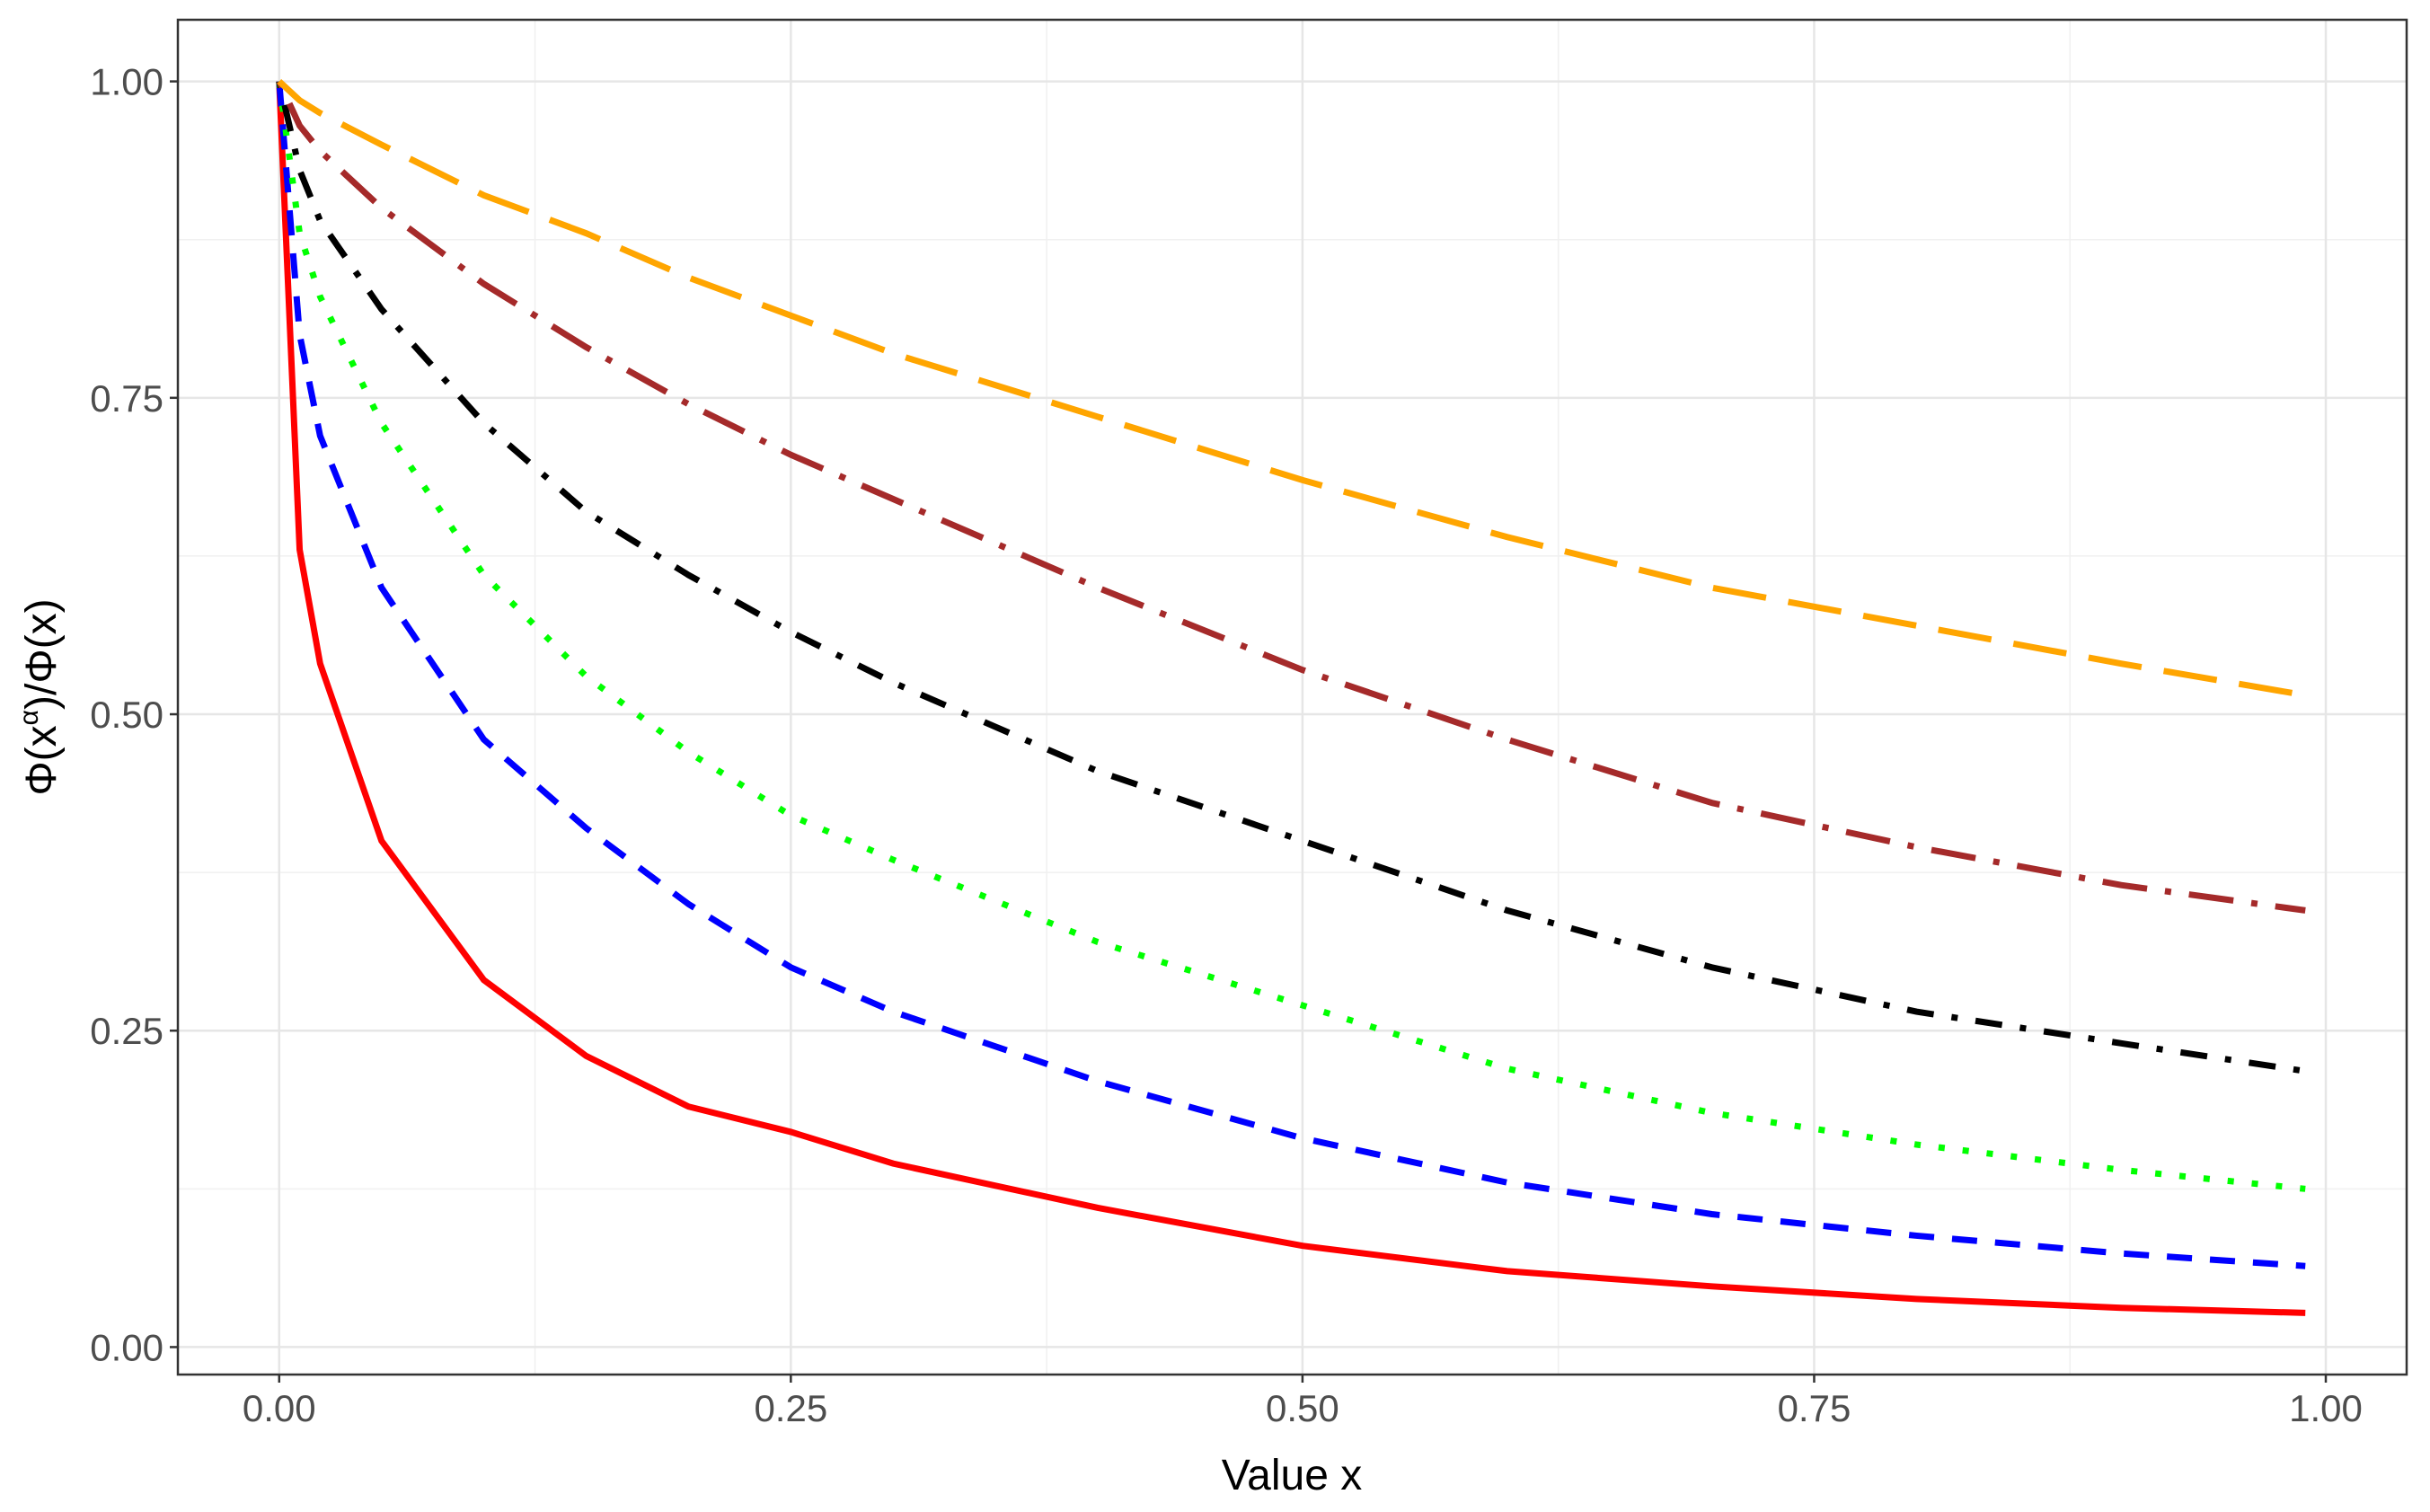 Image resolution: width=2430 pixels, height=1512 pixels. Describe the element at coordinates (127, 82) in the screenshot. I see `y-tick-label: 1.00` at that location.